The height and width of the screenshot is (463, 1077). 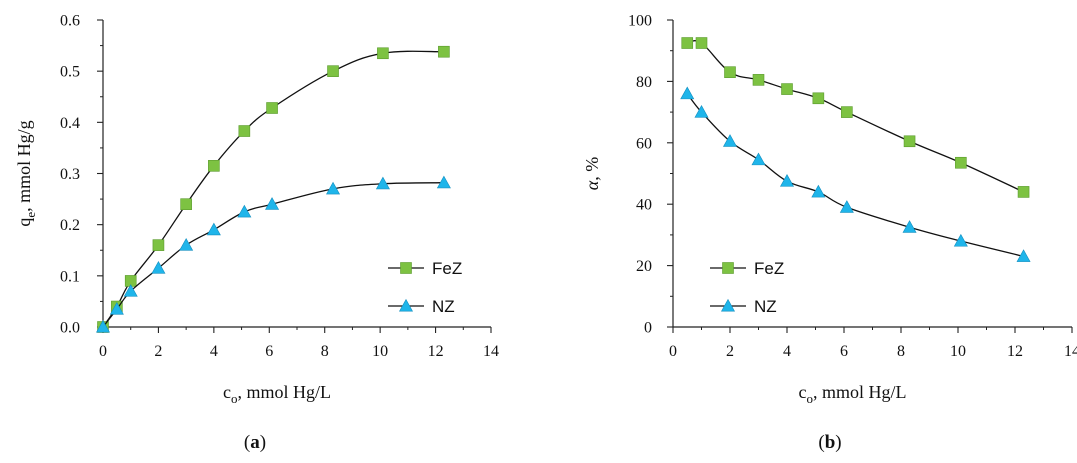 I want to click on series-line-nz, so click(x=855, y=175).